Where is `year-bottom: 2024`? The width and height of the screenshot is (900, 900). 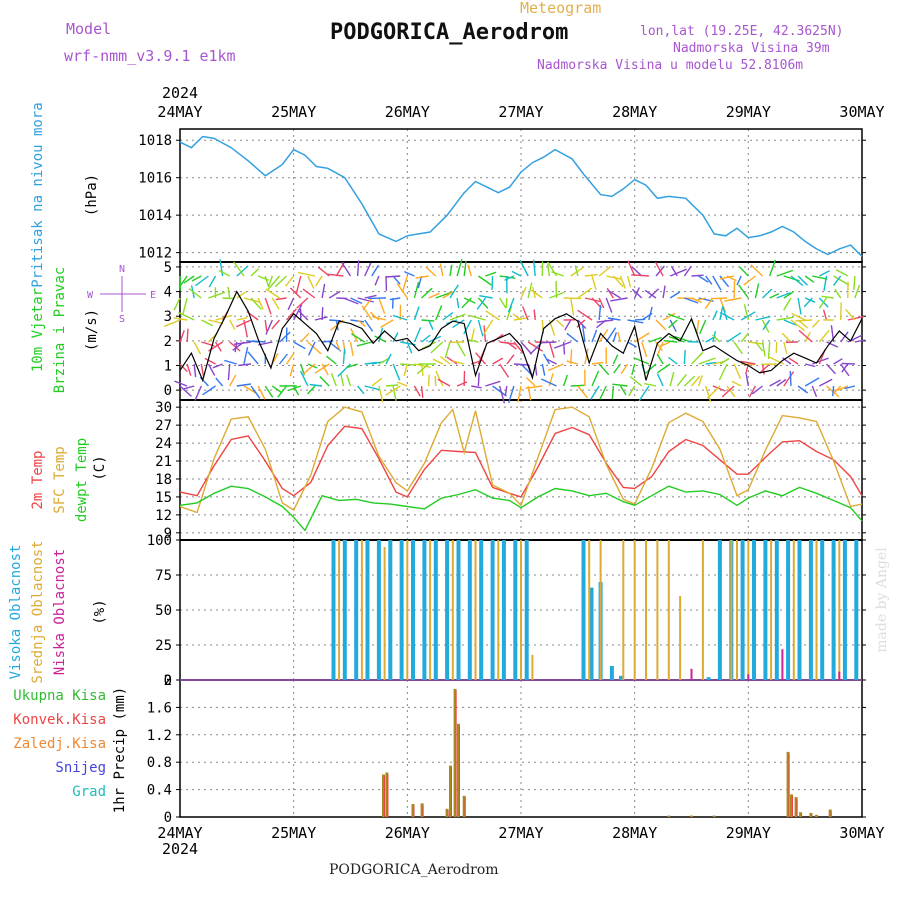 year-bottom: 2024 is located at coordinates (180, 849).